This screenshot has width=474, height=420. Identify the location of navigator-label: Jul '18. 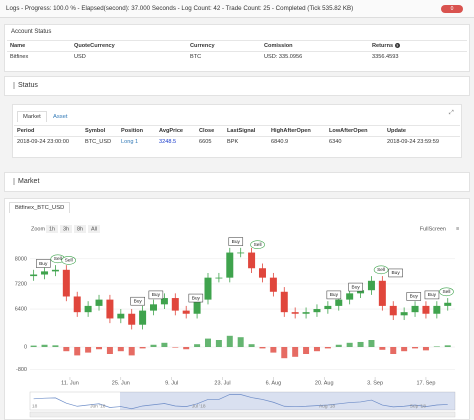
(199, 406).